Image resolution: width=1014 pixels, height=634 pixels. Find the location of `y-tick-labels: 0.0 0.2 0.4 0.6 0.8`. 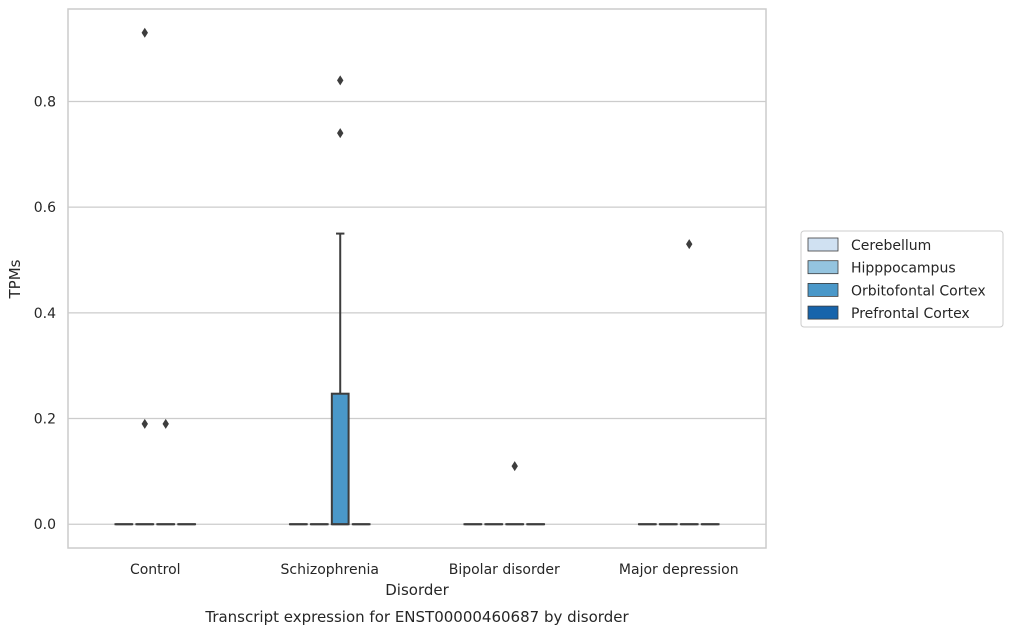

y-tick-labels: 0.0 0.2 0.4 0.6 0.8 is located at coordinates (45, 313).